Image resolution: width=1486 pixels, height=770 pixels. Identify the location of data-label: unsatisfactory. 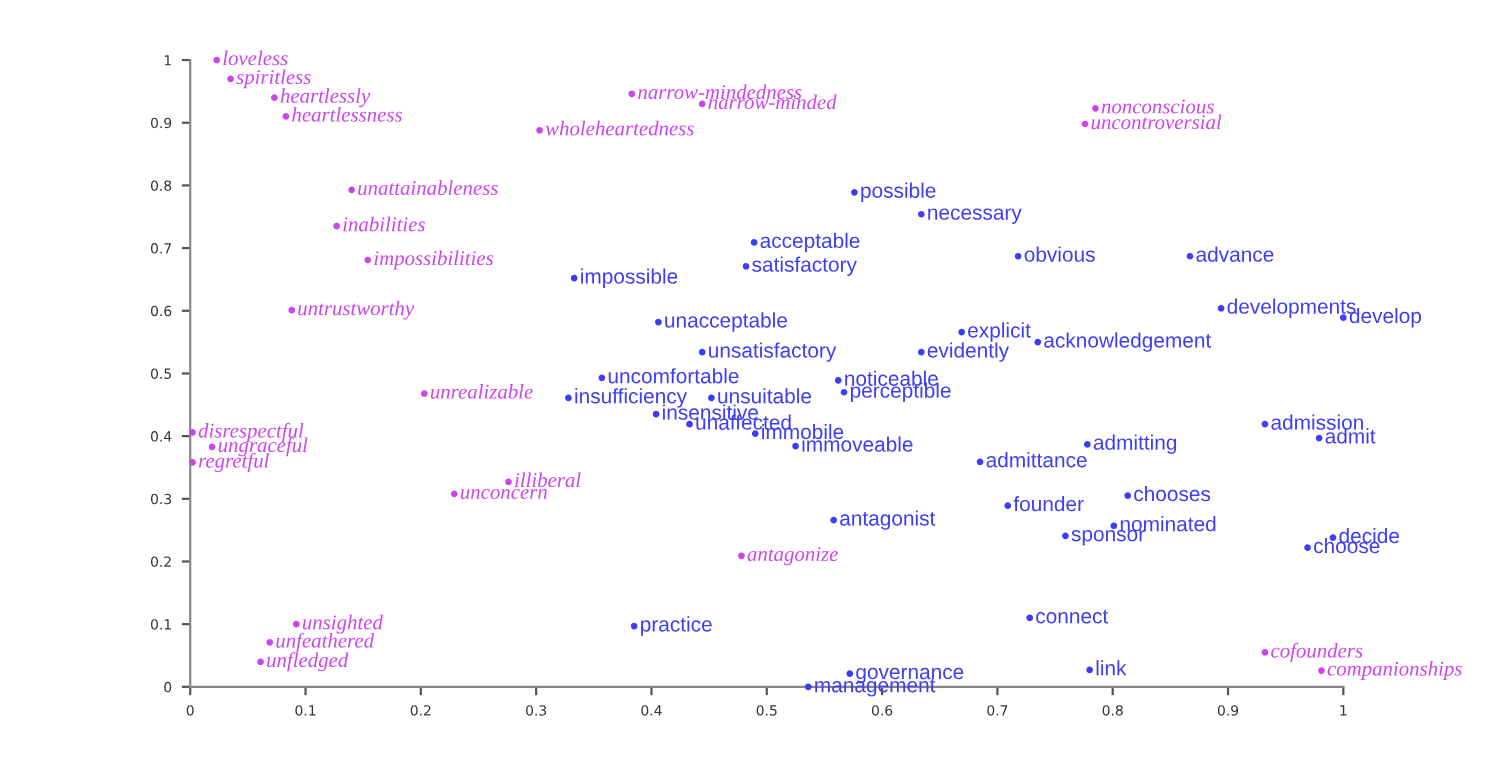
(773, 352).